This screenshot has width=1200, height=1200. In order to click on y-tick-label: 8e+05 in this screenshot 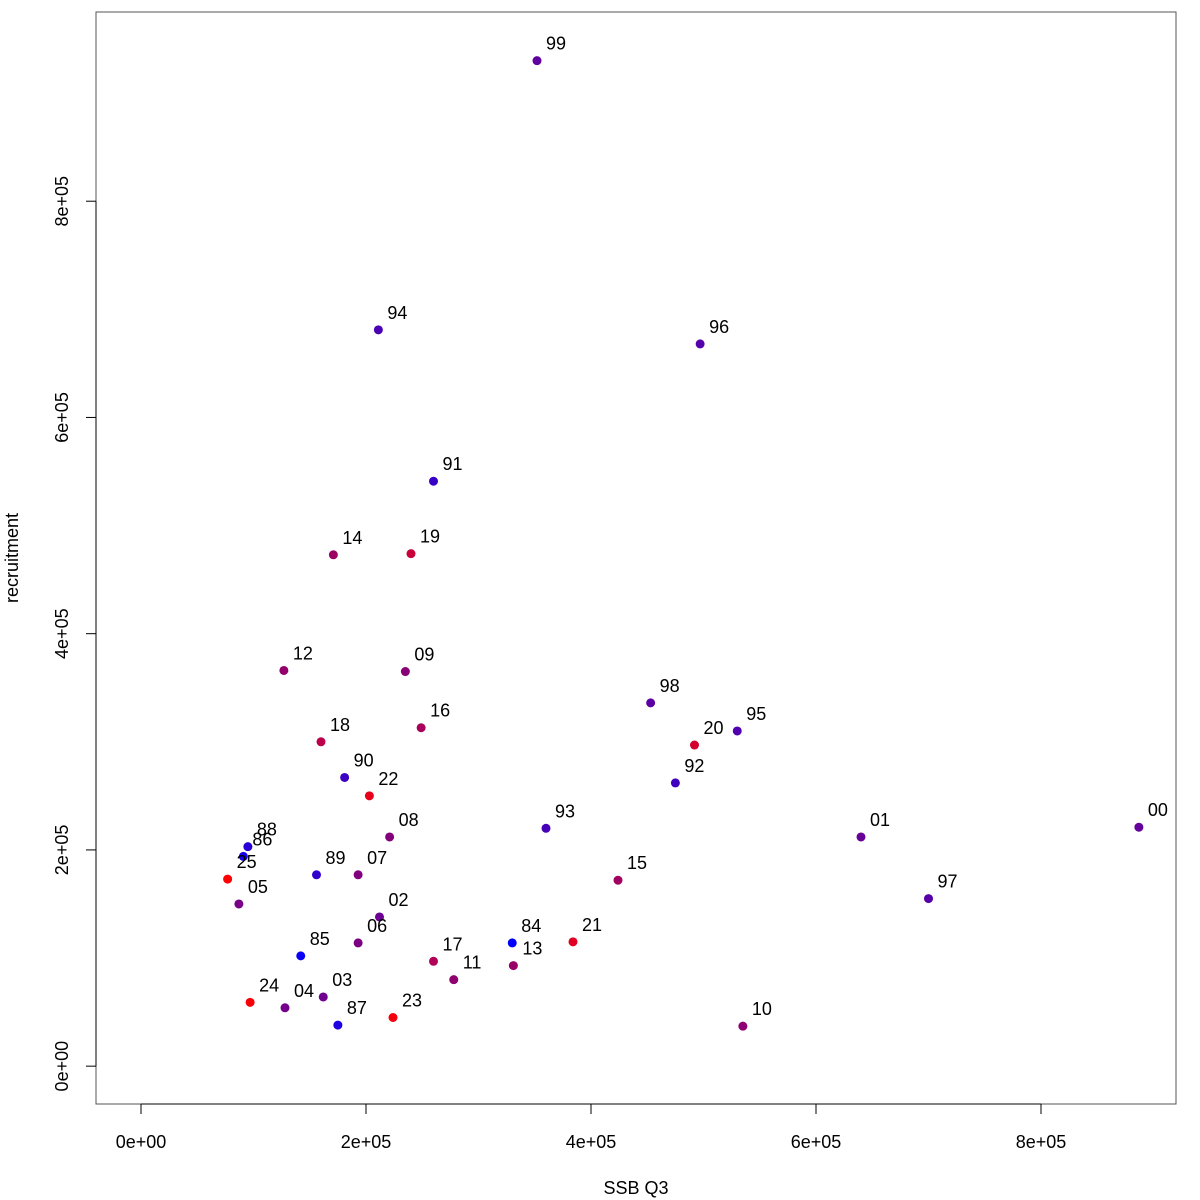, I will do `click(62, 201)`.